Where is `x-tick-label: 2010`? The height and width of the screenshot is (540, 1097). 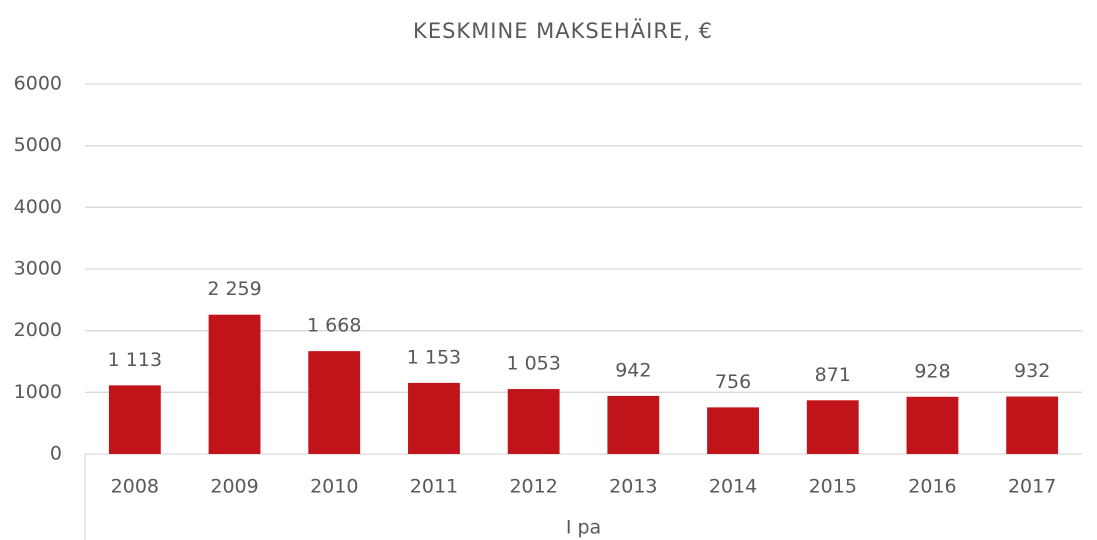 x-tick-label: 2010 is located at coordinates (334, 487).